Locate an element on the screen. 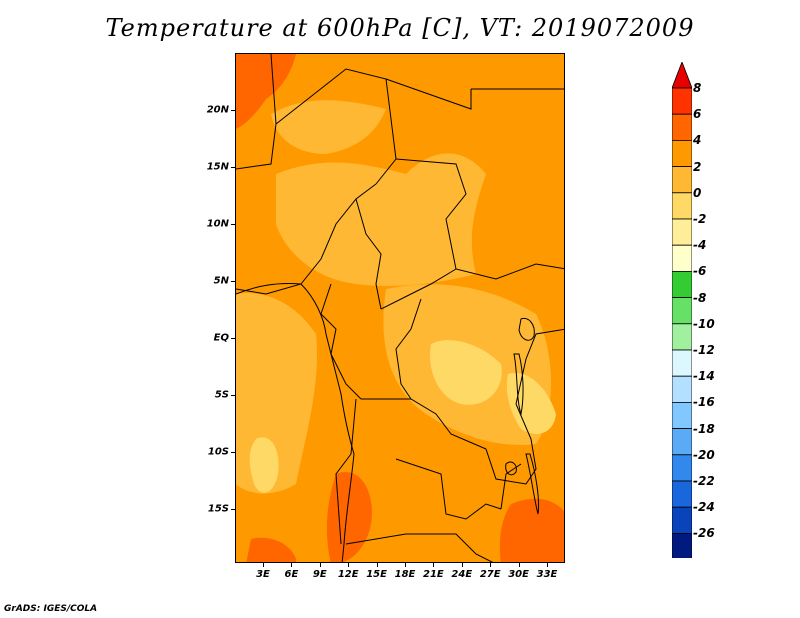  latitude-label: 15S is located at coordinates (218, 509).